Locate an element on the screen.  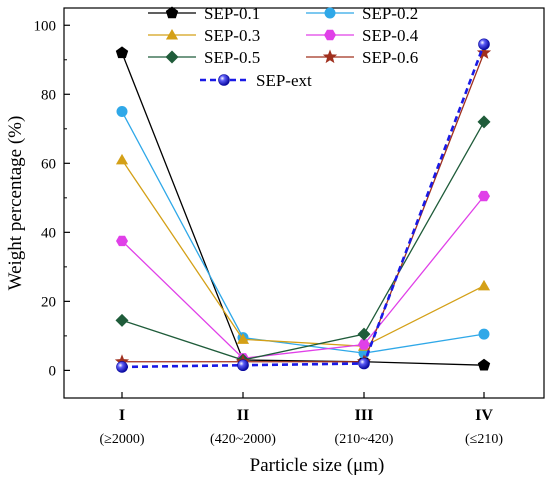
legend-item: SEP-0.4 is located at coordinates (362, 35).